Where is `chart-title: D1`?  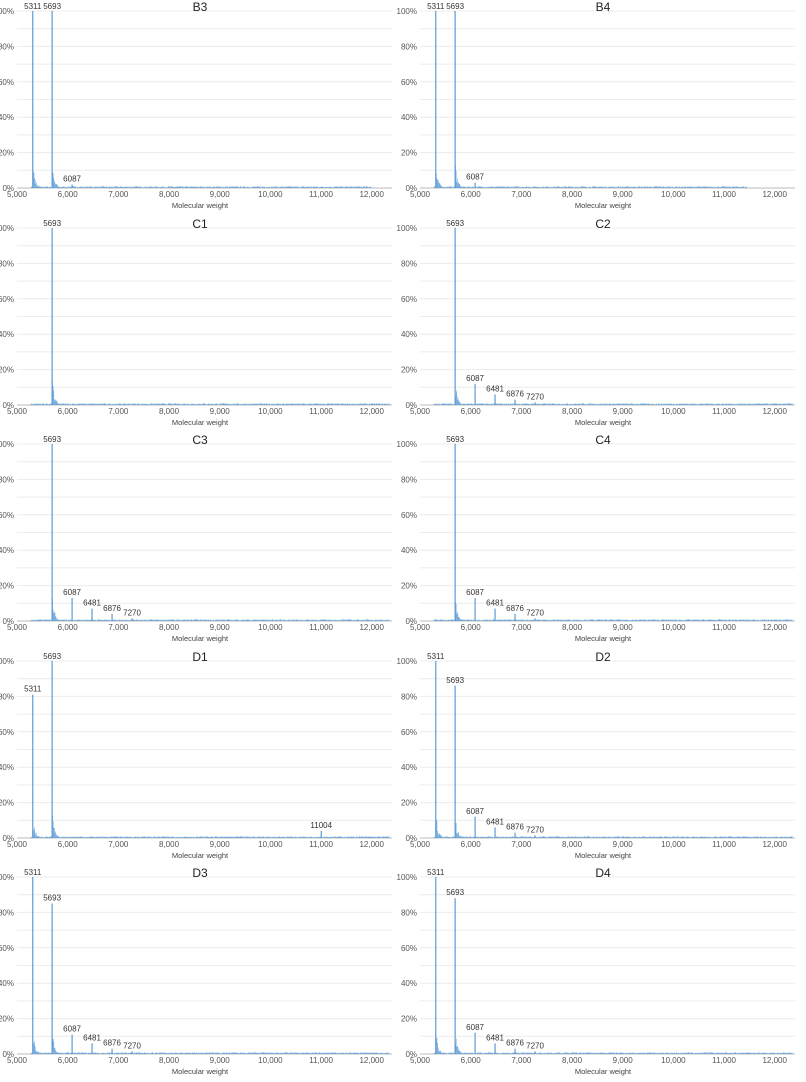 chart-title: D1 is located at coordinates (200, 657).